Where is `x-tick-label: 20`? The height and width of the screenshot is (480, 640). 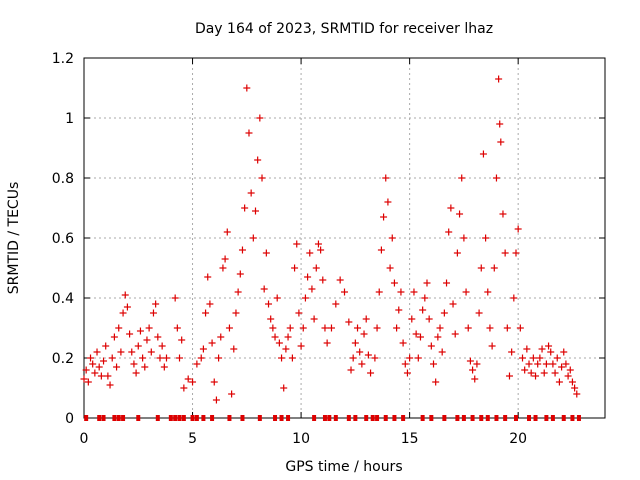 x-tick-label: 20 is located at coordinates (518, 439).